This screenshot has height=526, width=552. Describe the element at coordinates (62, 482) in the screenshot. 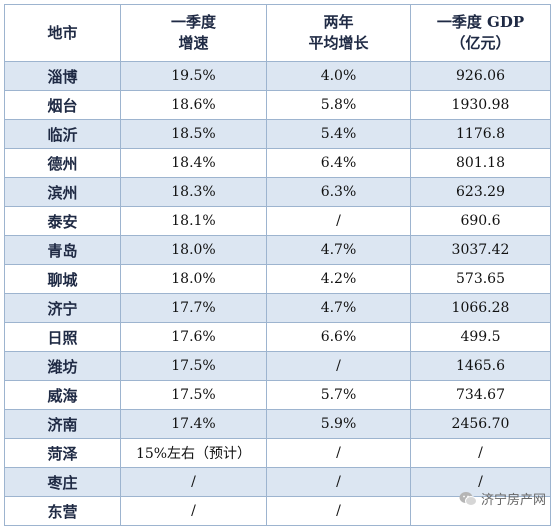

I see `cell-city: 枣庄` at that location.